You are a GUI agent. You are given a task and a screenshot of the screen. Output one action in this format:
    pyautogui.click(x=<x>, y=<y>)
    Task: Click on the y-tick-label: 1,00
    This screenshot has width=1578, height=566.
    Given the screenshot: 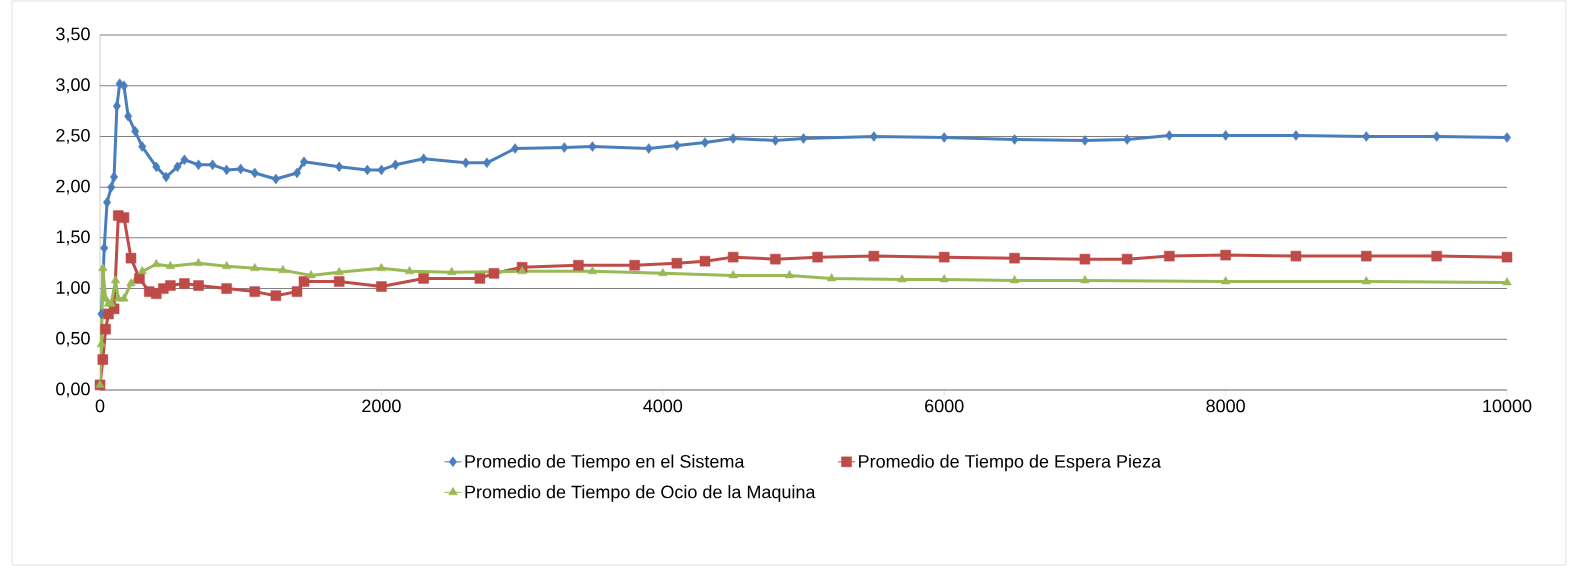 What is the action you would take?
    pyautogui.click(x=73, y=289)
    